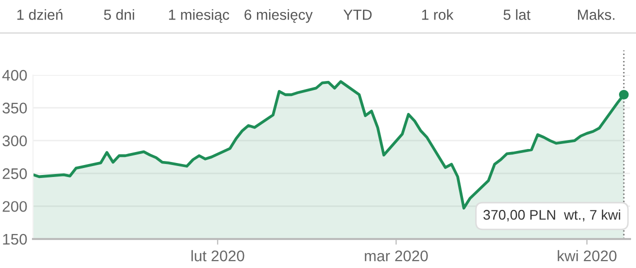  What do you see at coordinates (596, 14) in the screenshot?
I see `text: Maks.` at bounding box center [596, 14].